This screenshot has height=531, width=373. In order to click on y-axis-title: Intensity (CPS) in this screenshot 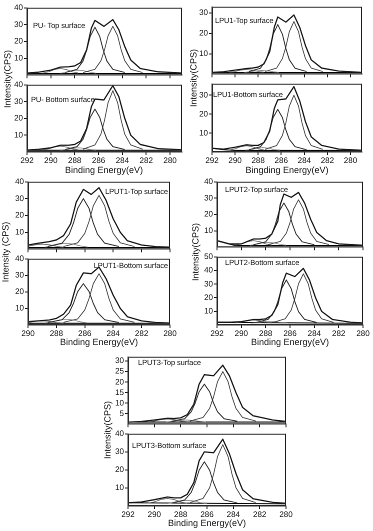, I will do `click(5, 252)`.